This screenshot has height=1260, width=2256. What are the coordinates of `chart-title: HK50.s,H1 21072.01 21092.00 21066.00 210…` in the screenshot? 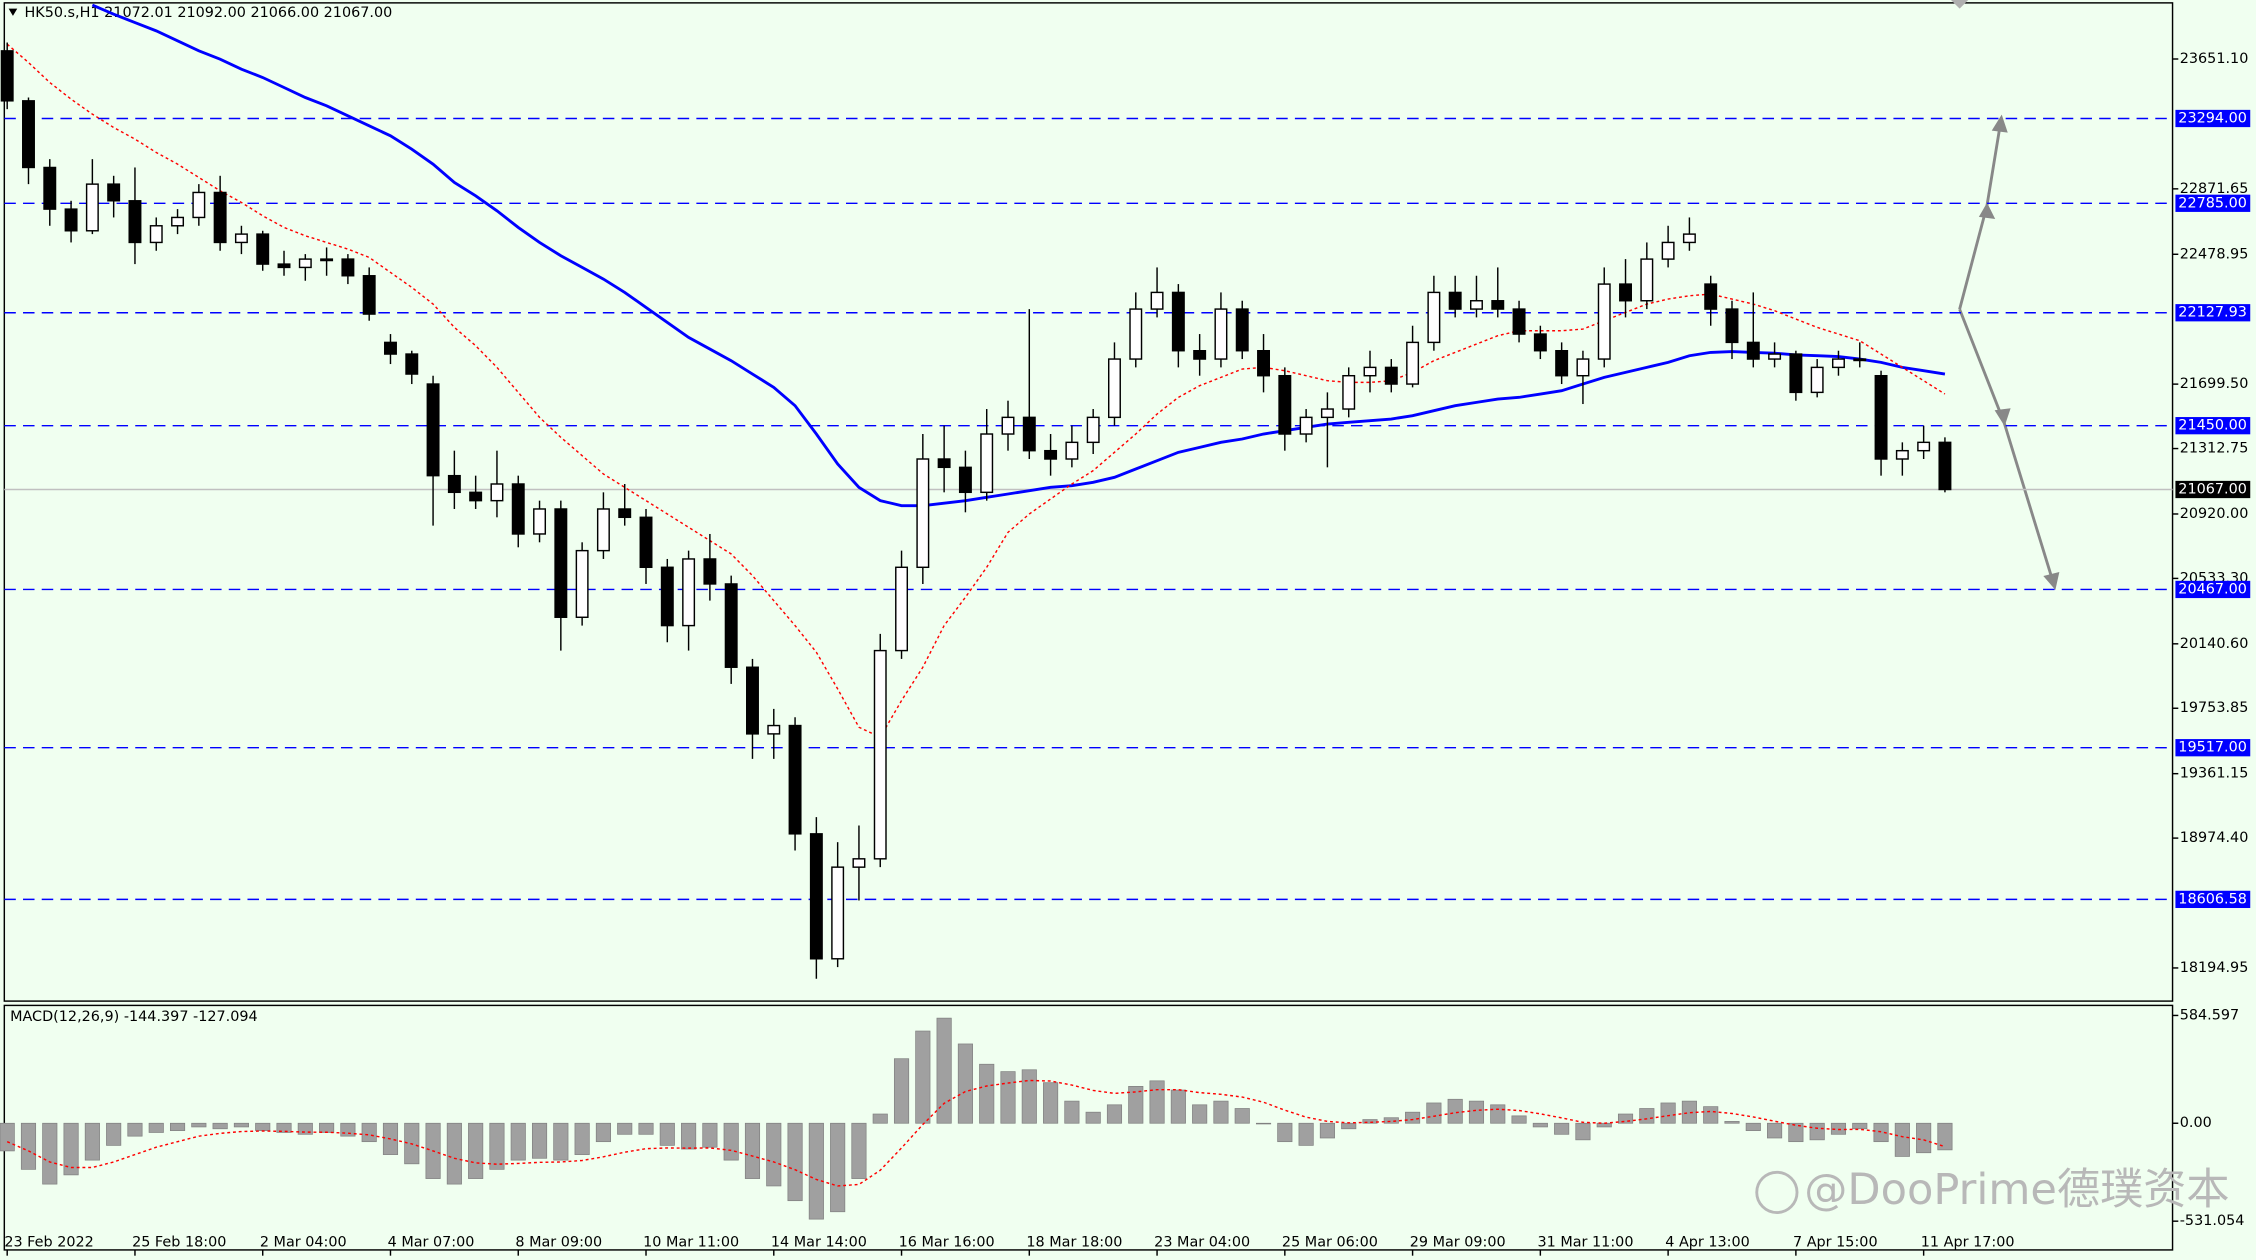 It's located at (208, 13).